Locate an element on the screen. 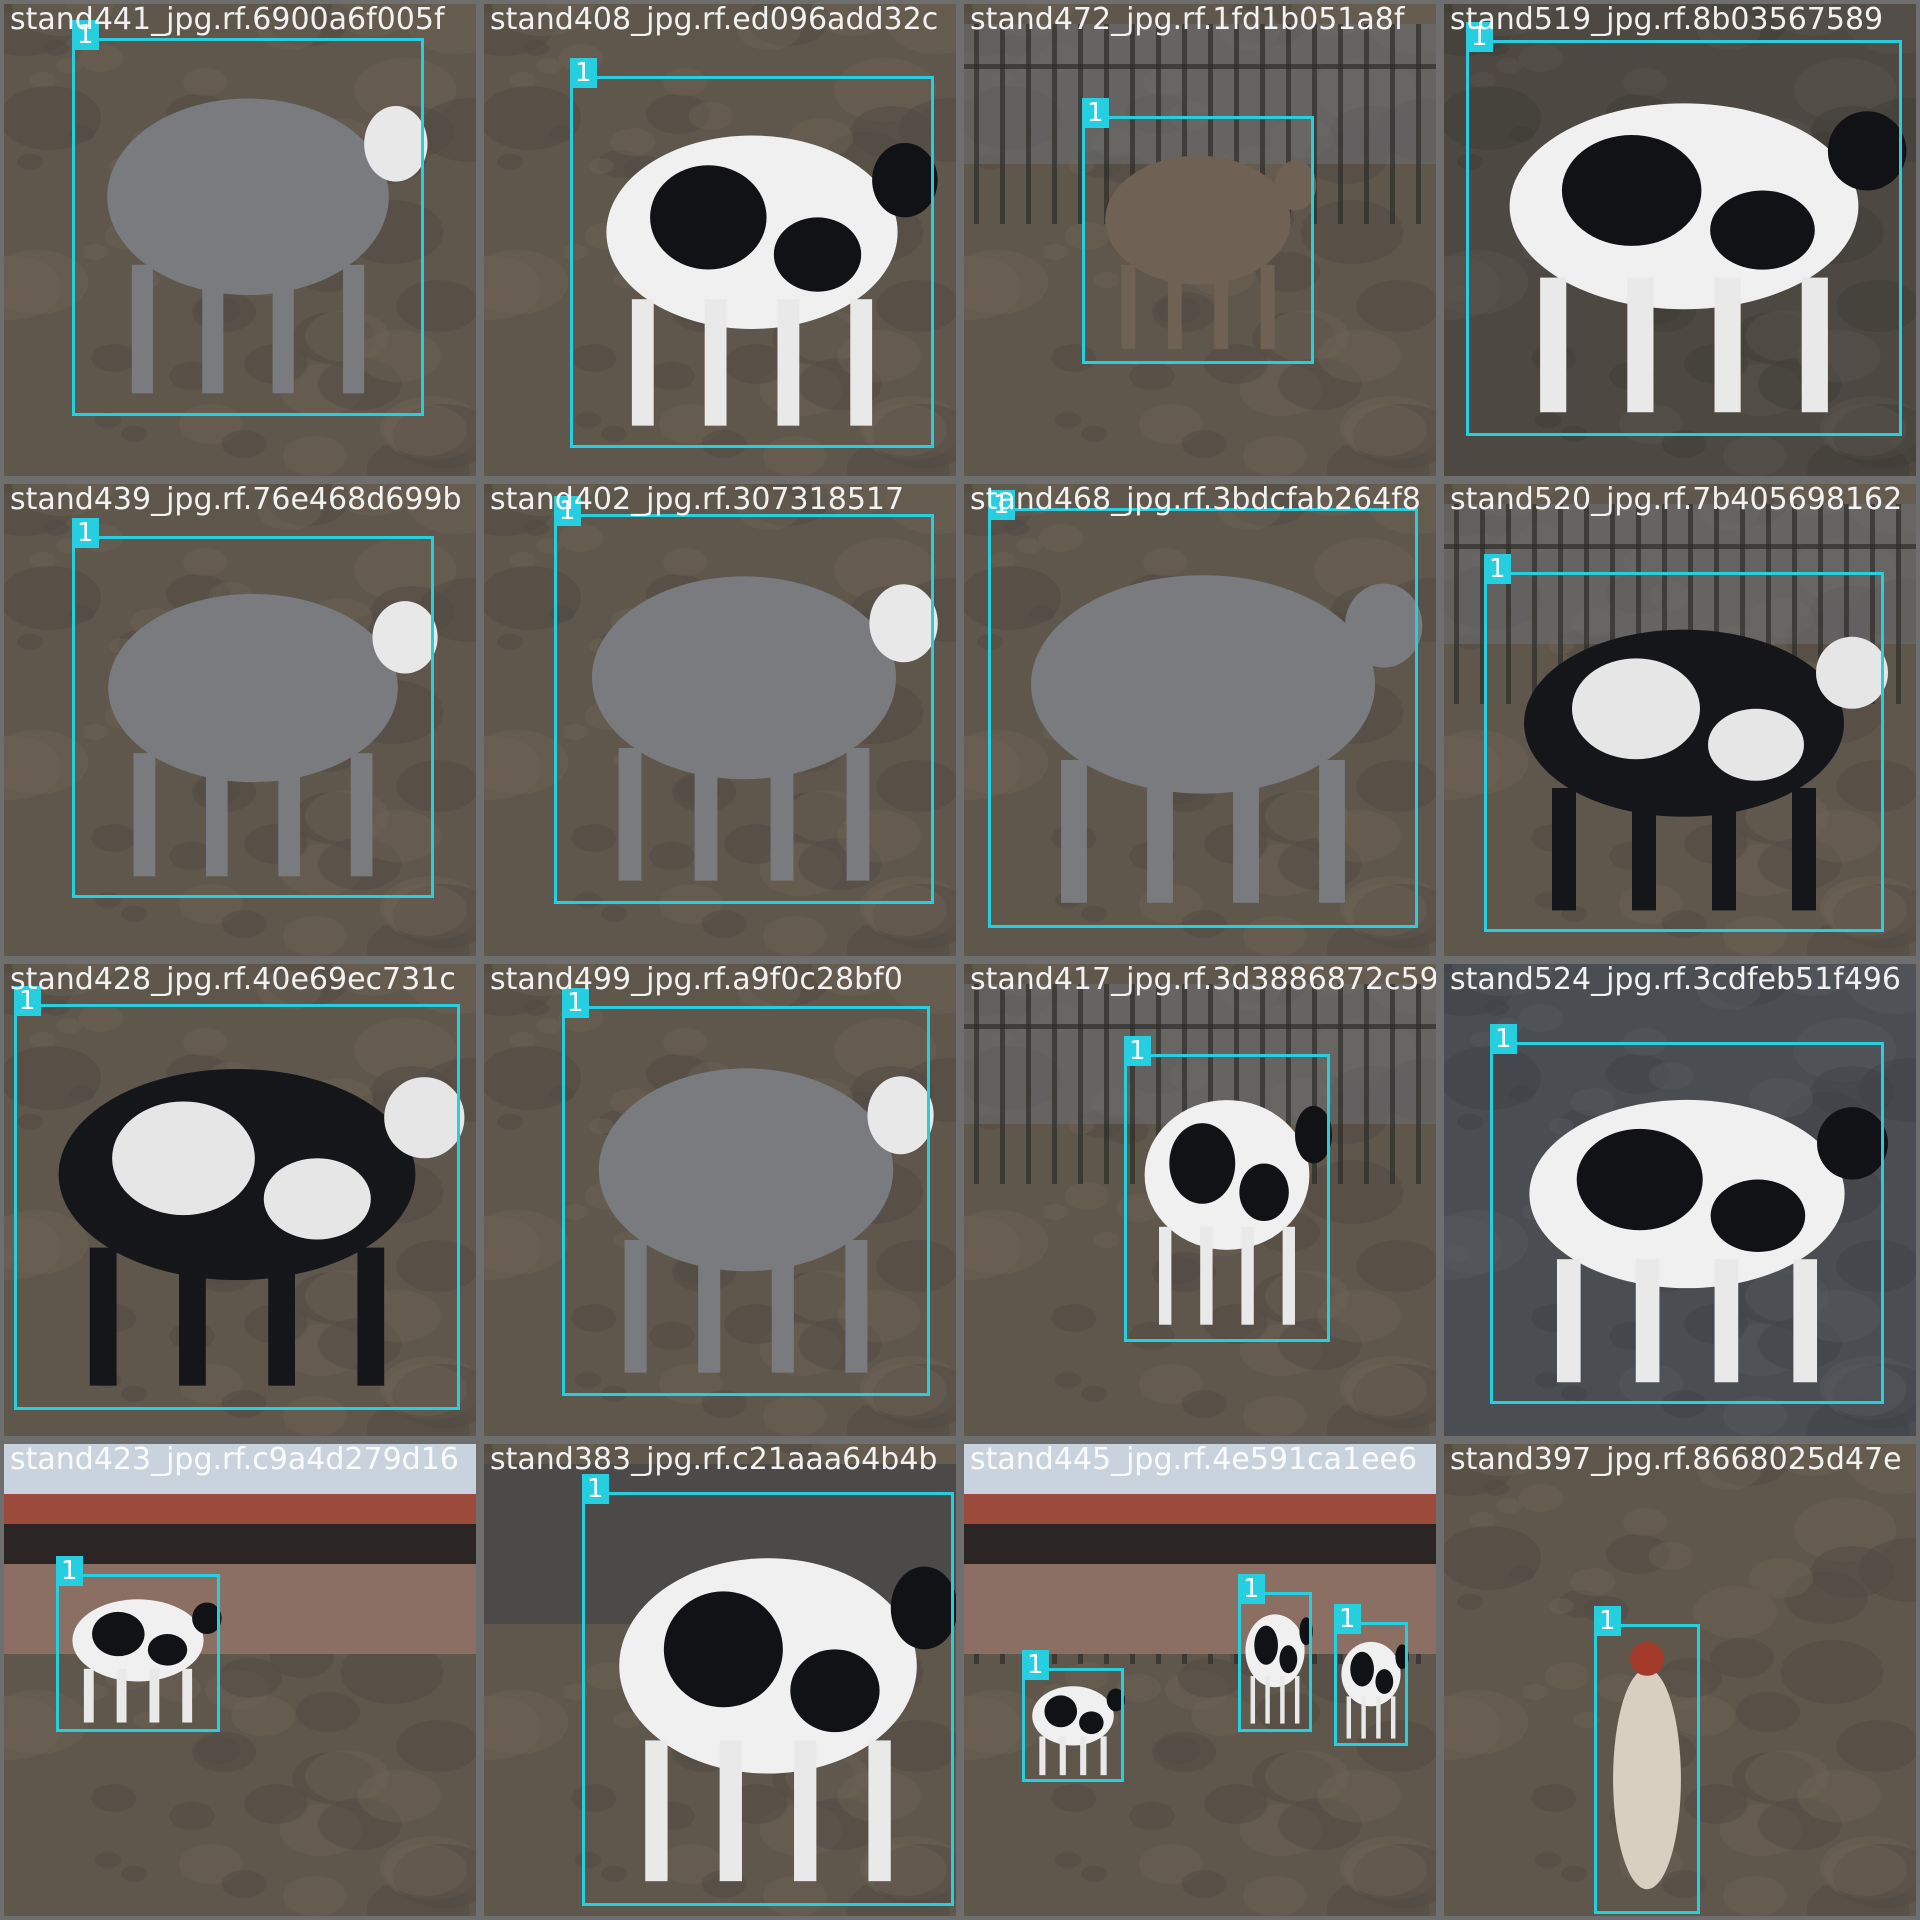 This screenshot has height=1920, width=1920. mosaic-tile: 1 stand499_jpg.rf.a9f0c28bf0 is located at coordinates (720, 1200).